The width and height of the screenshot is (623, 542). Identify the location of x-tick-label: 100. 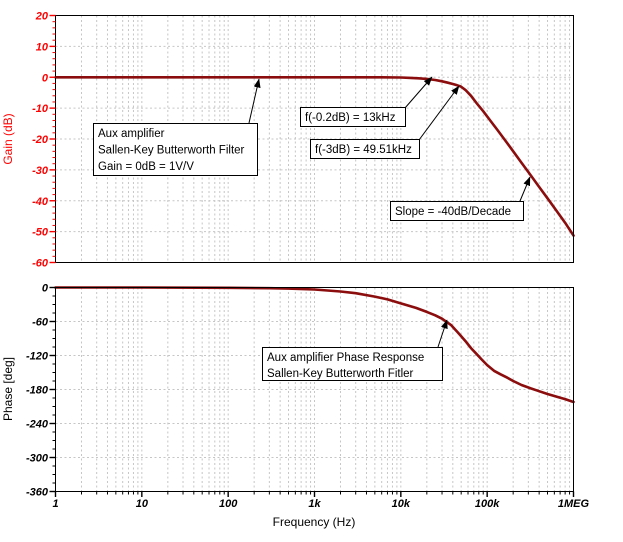
(228, 504).